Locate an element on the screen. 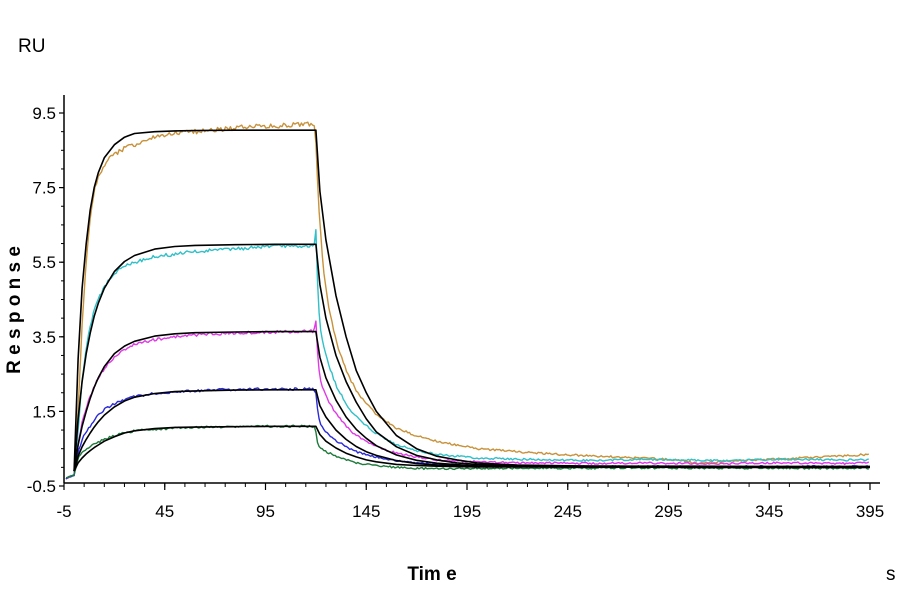 The image size is (900, 600). y-axis-title: R e s p o n s e is located at coordinates (14, 310).